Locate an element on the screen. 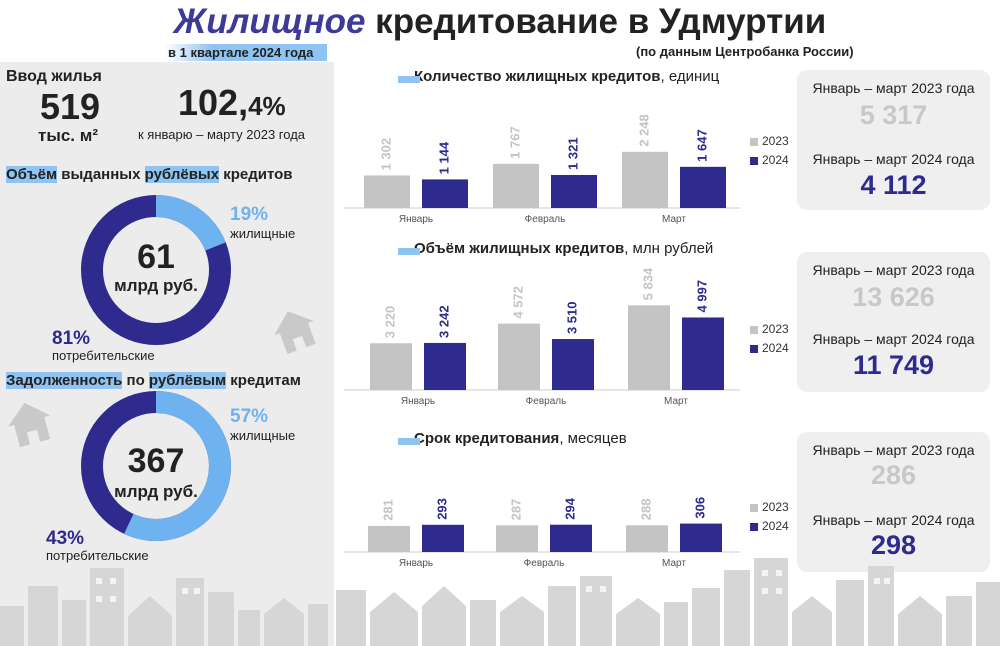 This screenshot has width=1000, height=646. chart3-title-mark is located at coordinates (409, 441).